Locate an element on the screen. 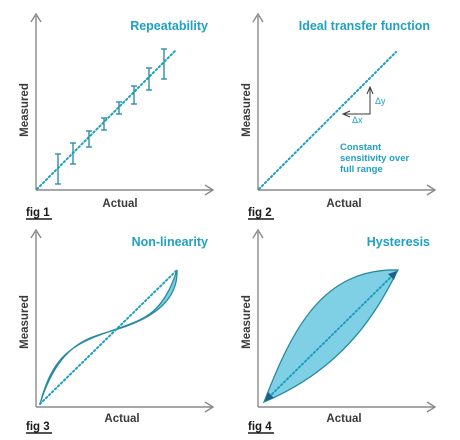 This screenshot has height=440, width=460. panel-title: Ideal transfer function is located at coordinates (364, 26).